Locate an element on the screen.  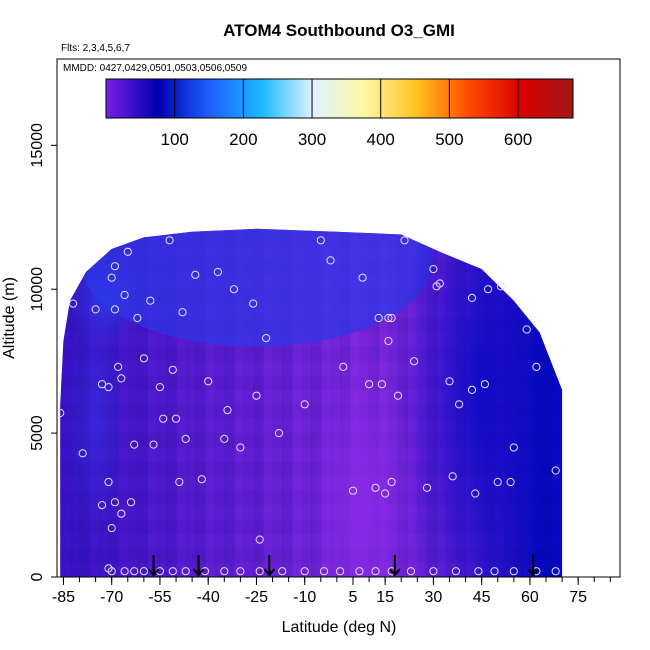
colorbar-tick-label: 400 is located at coordinates (381, 139).